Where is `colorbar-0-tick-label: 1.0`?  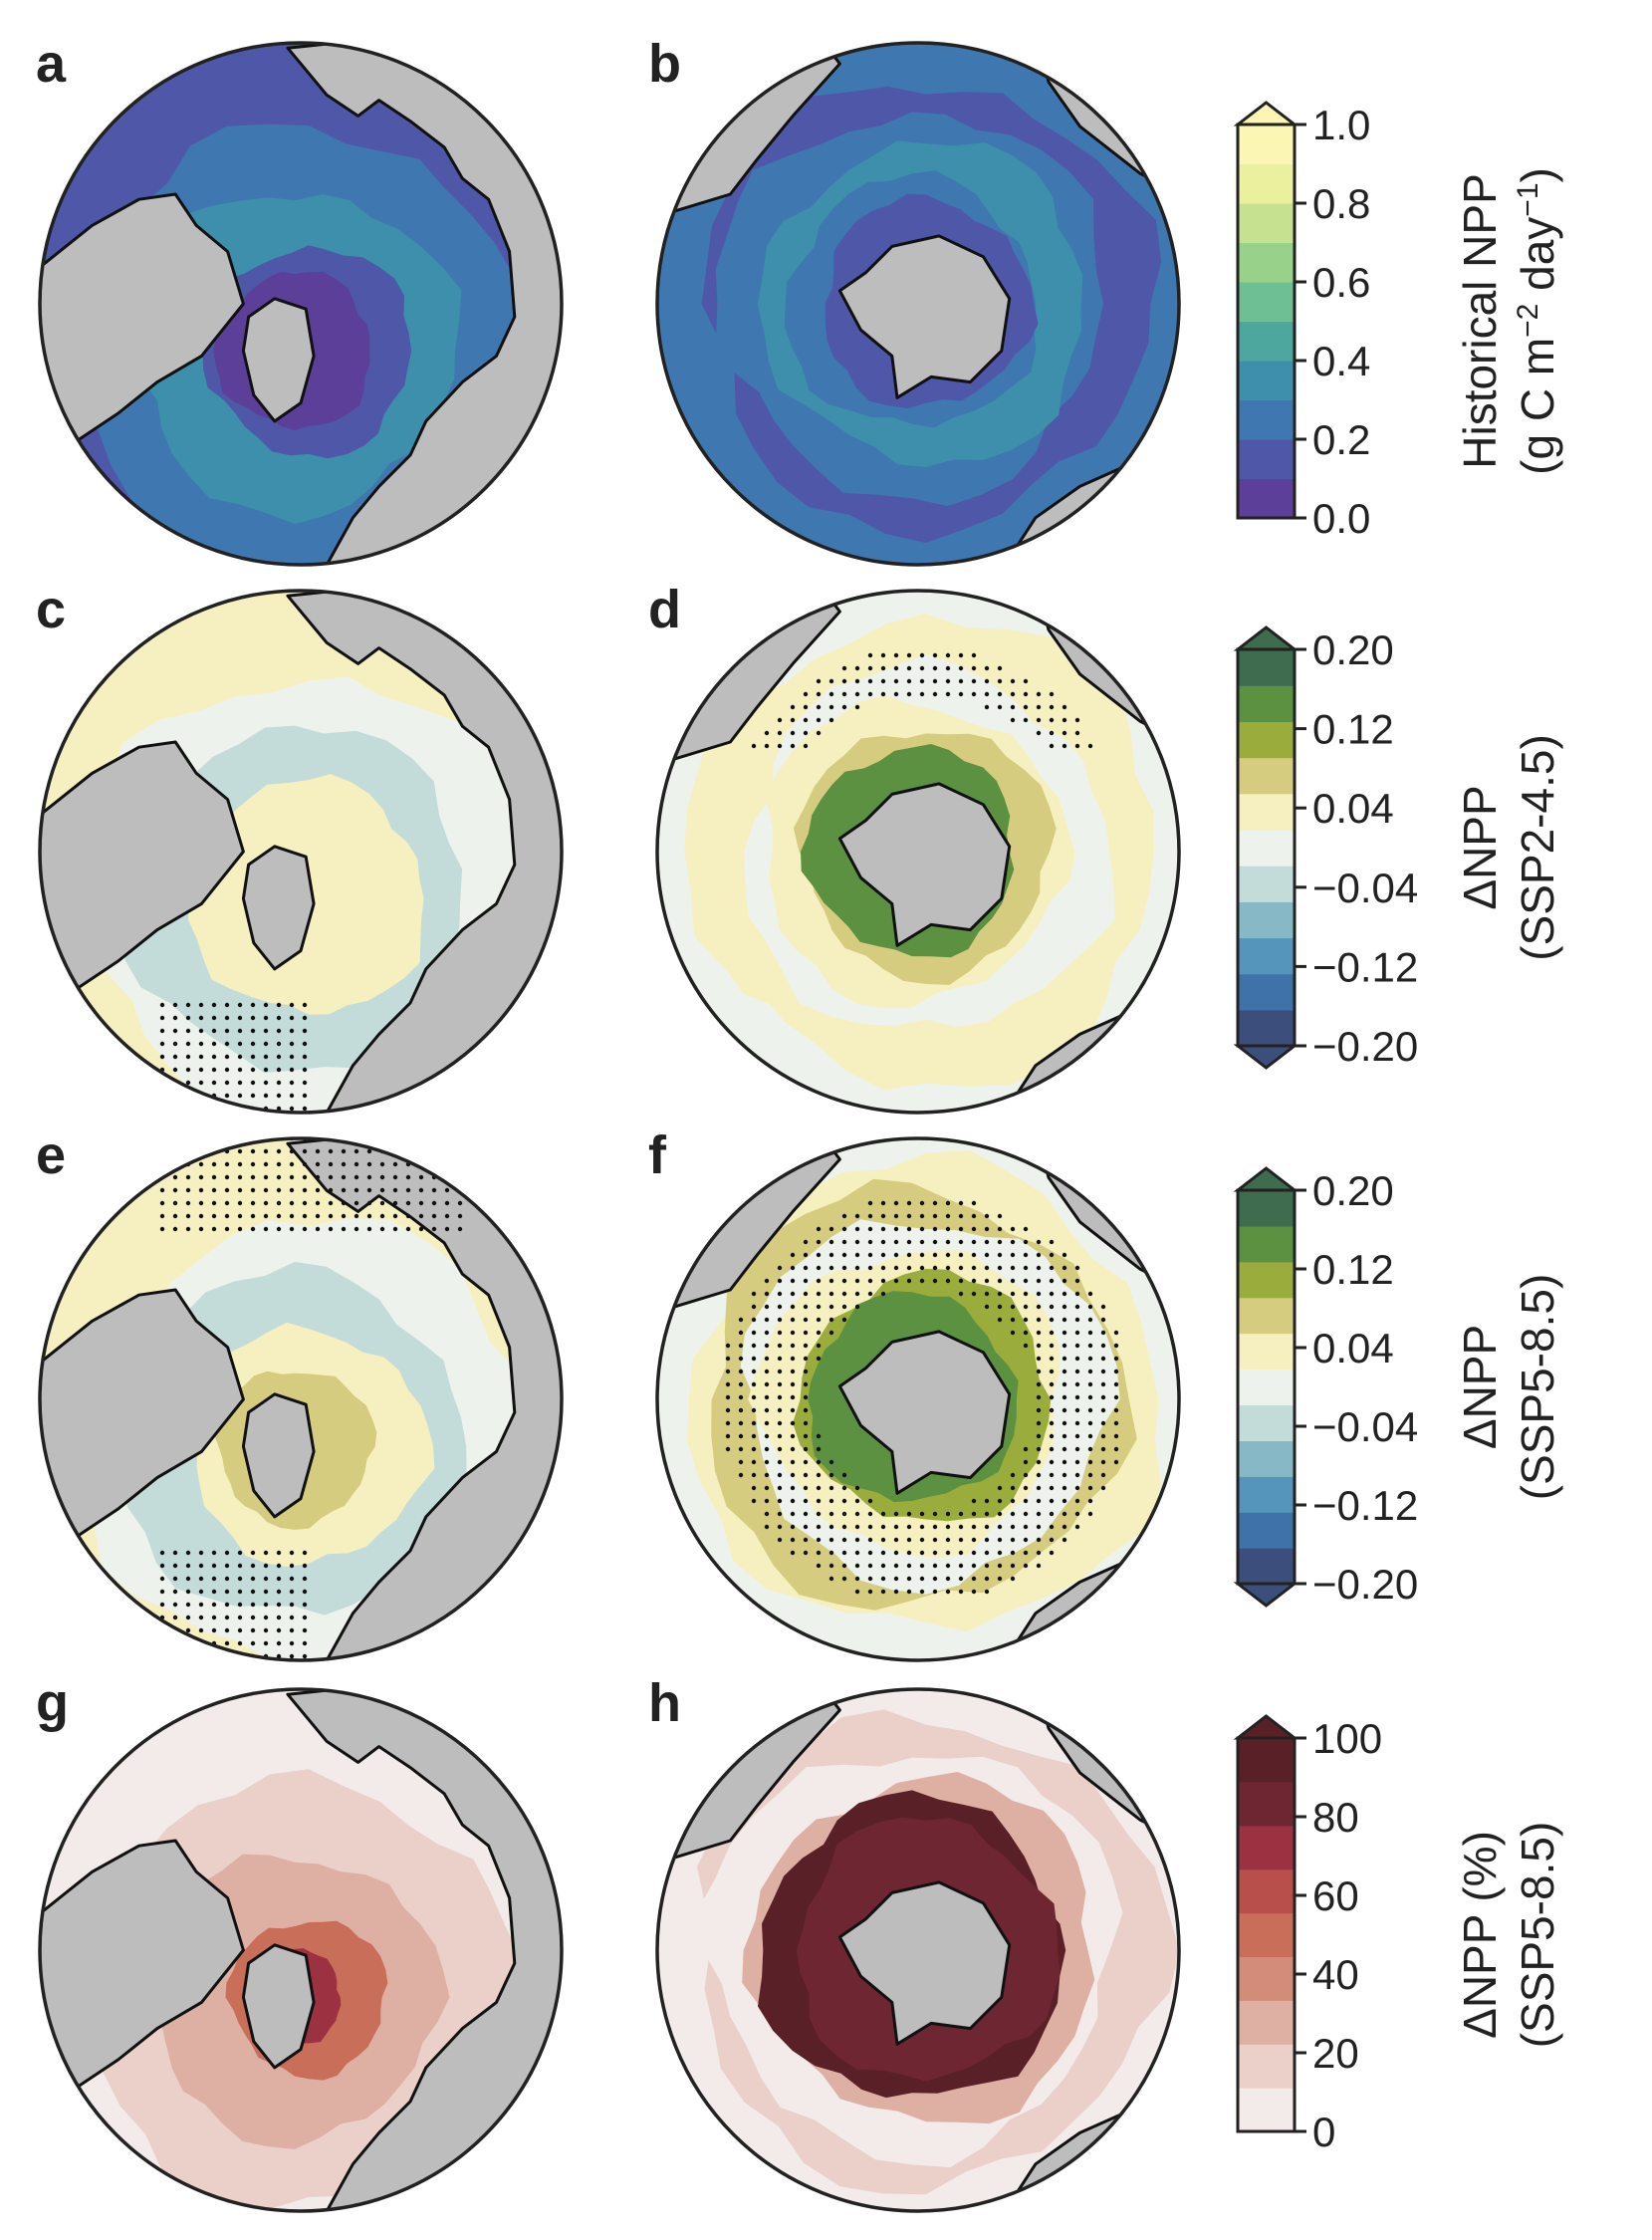 colorbar-0-tick-label: 1.0 is located at coordinates (1341, 125).